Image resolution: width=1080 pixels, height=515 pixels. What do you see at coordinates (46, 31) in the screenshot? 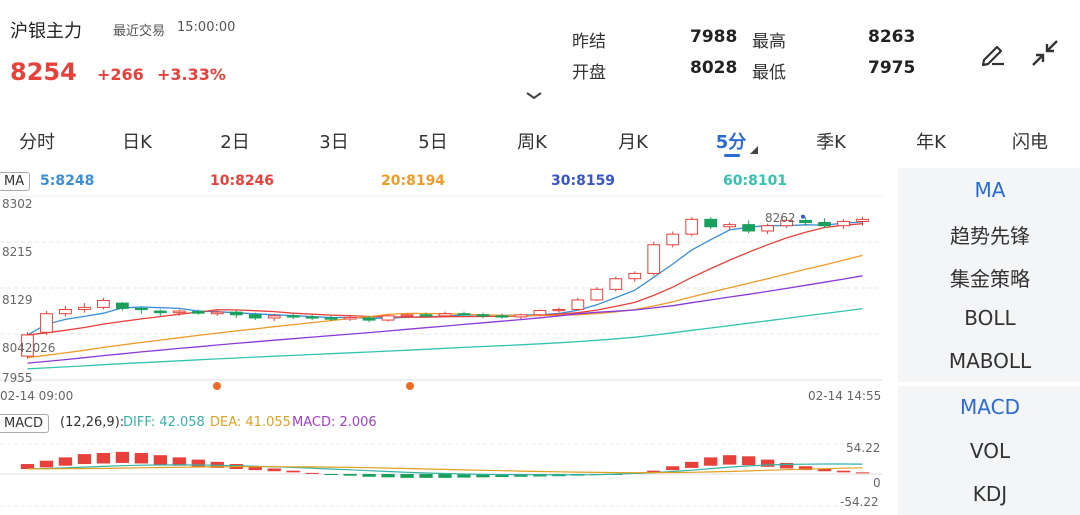
I see `symbol-name: 沪银主力` at bounding box center [46, 31].